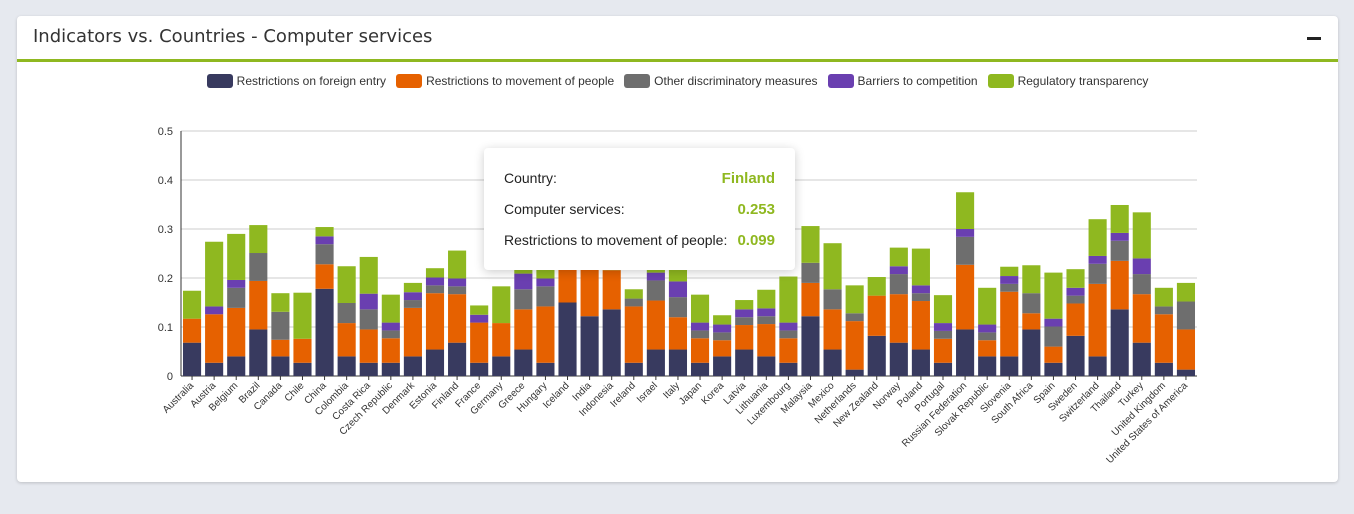  I want to click on legend-item-foreign-entry: Restrictions on foreign entry, so click(296, 81).